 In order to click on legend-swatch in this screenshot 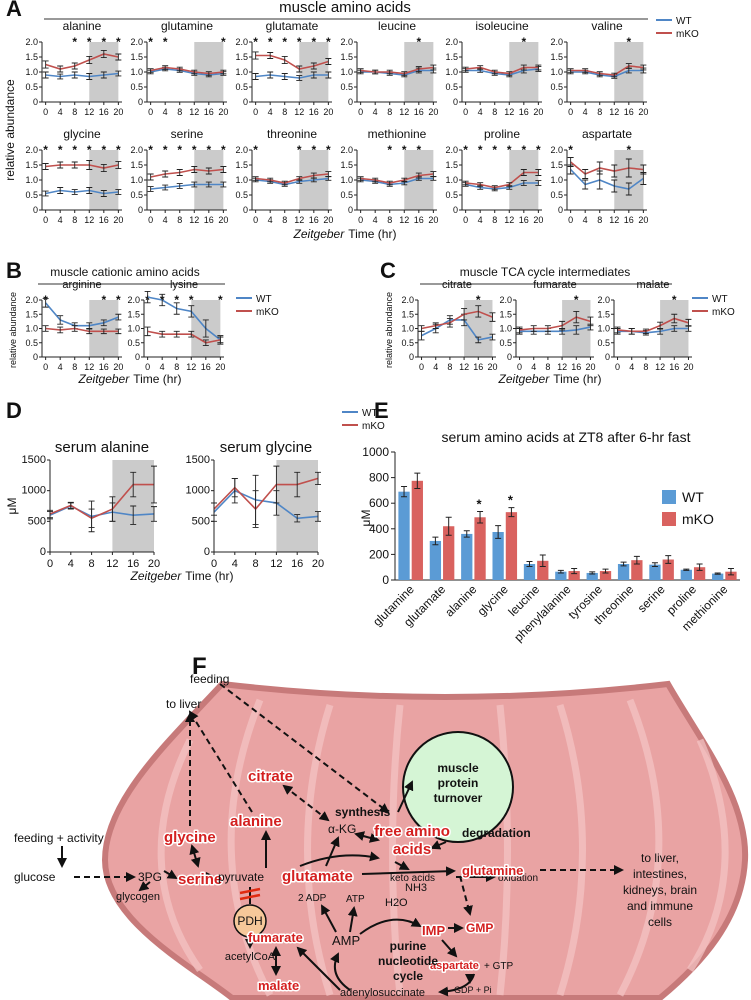, I will do `click(669, 497)`.